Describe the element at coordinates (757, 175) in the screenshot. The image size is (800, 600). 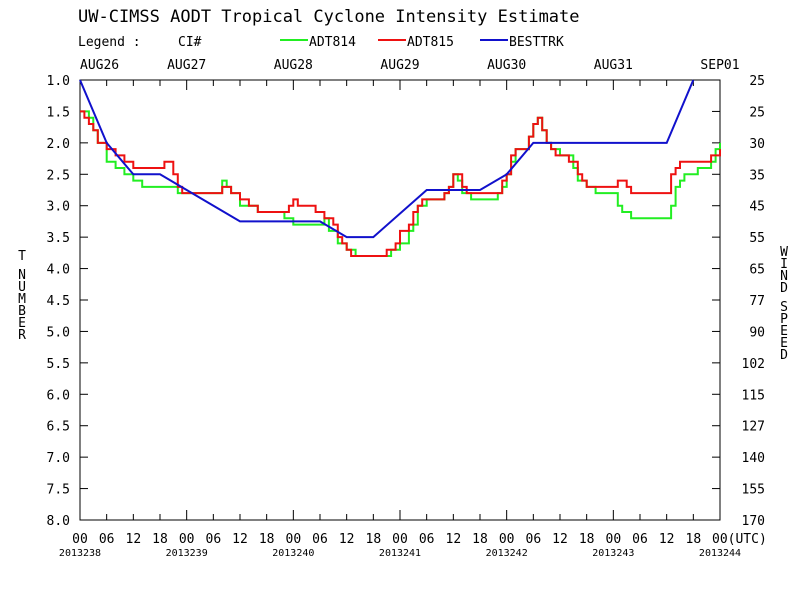
I see `y-right-tick-label: 35` at that location.